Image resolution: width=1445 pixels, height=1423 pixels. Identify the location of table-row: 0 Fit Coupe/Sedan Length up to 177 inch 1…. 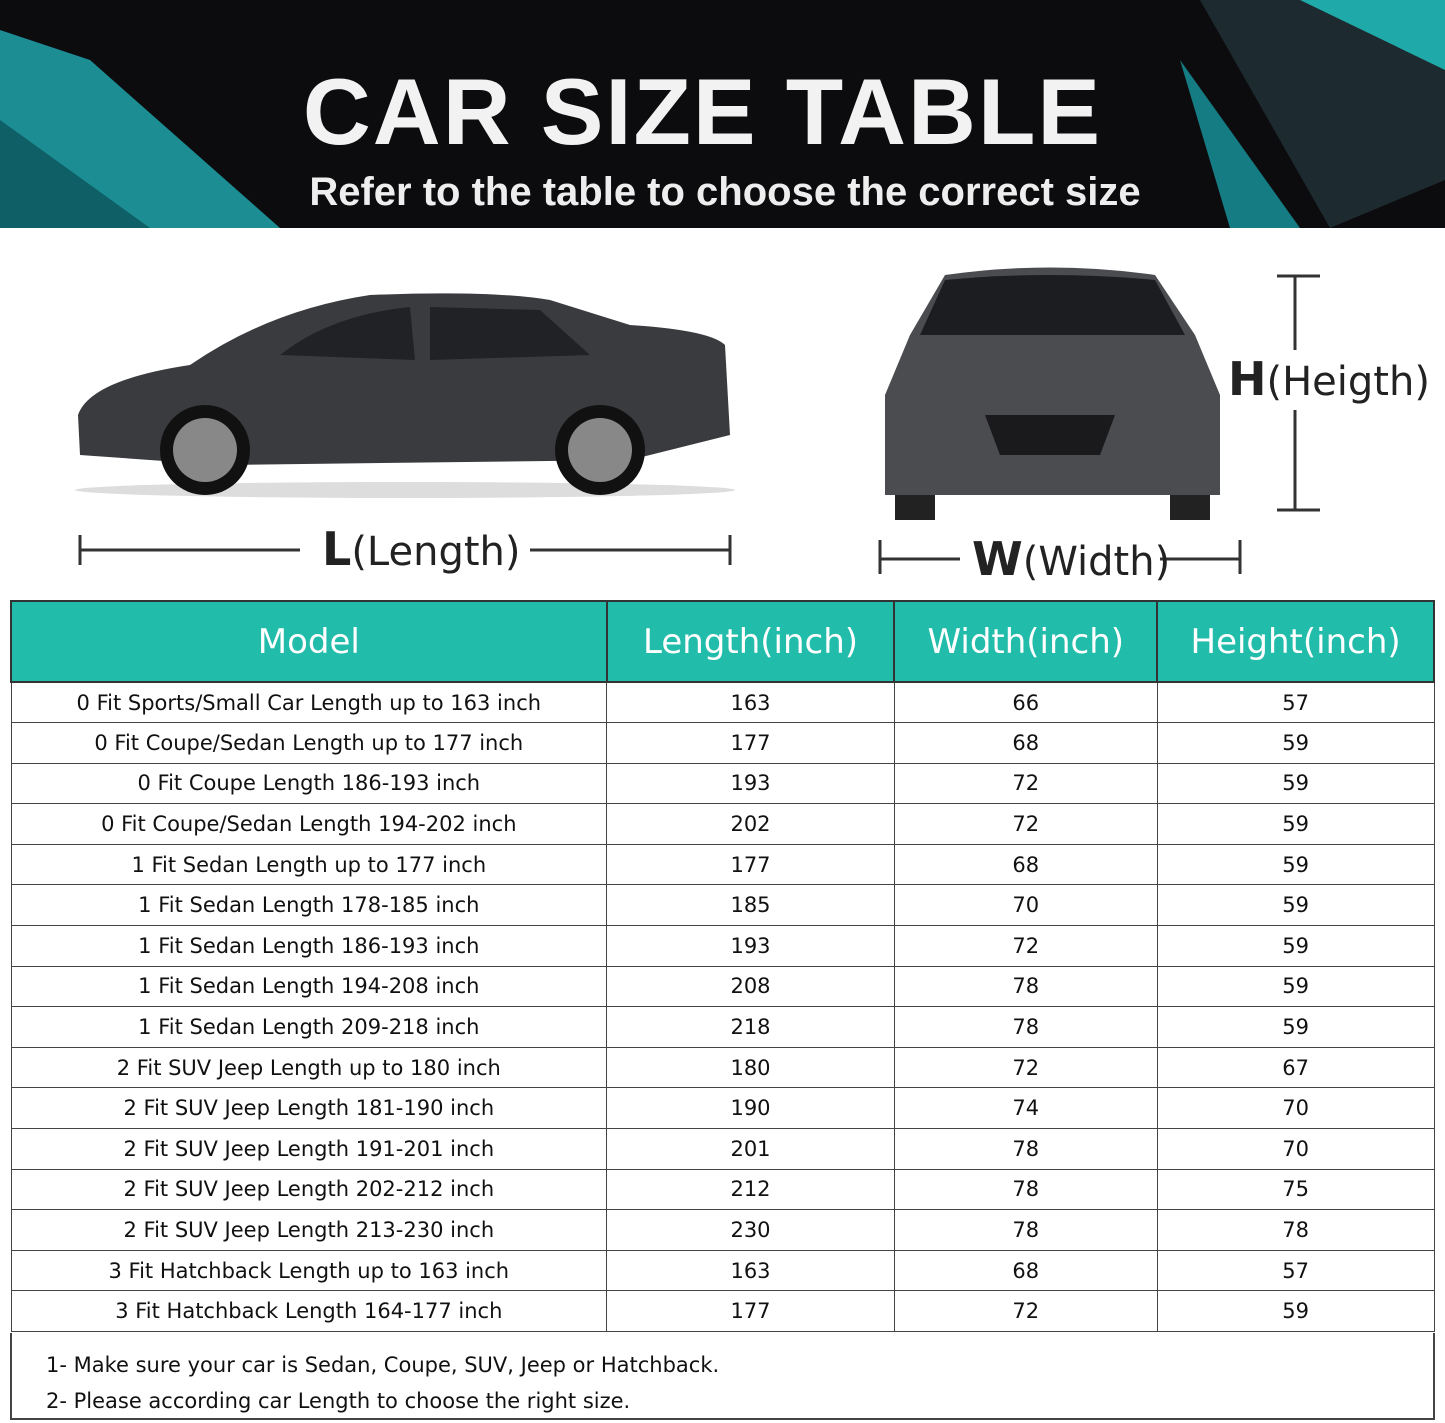
(722, 743).